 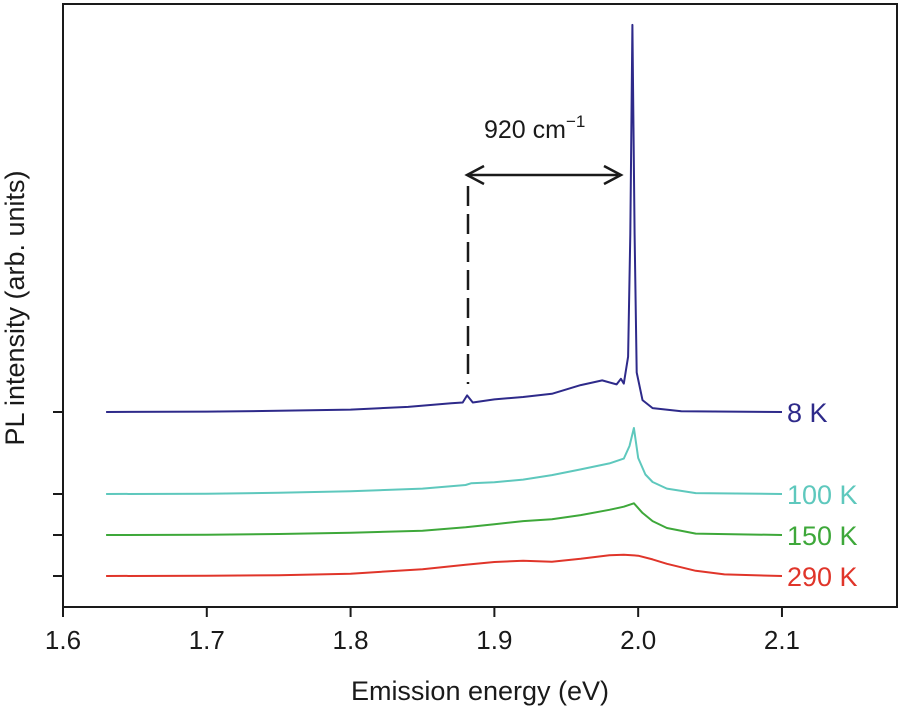 What do you see at coordinates (444, 565) in the screenshot?
I see `series-line-290-k` at bounding box center [444, 565].